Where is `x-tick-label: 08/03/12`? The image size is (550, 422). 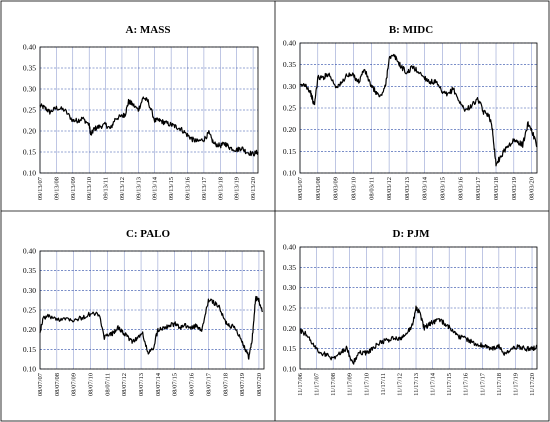
x-tick-label: 08/03/12 is located at coordinates (389, 188).